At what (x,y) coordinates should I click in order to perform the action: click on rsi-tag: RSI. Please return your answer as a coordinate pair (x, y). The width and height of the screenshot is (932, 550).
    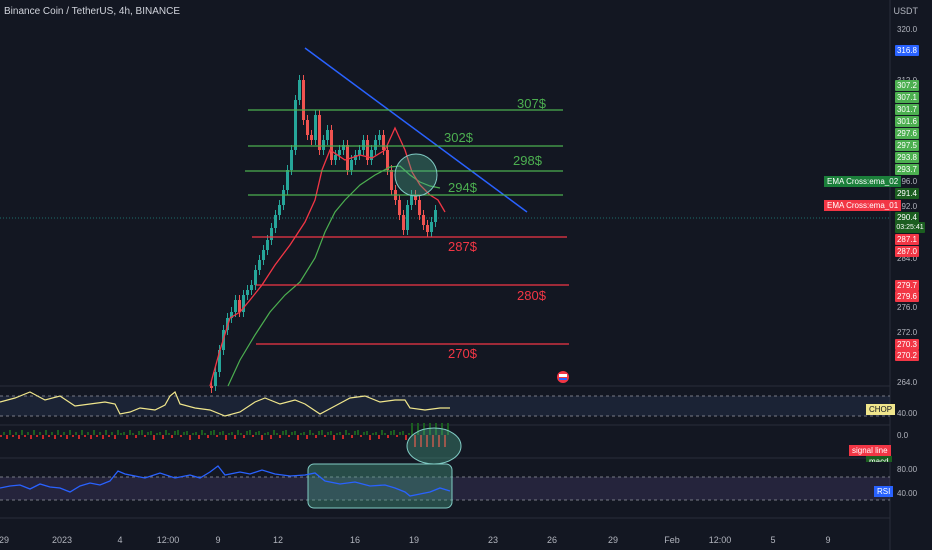
    Looking at the image, I should click on (884, 491).